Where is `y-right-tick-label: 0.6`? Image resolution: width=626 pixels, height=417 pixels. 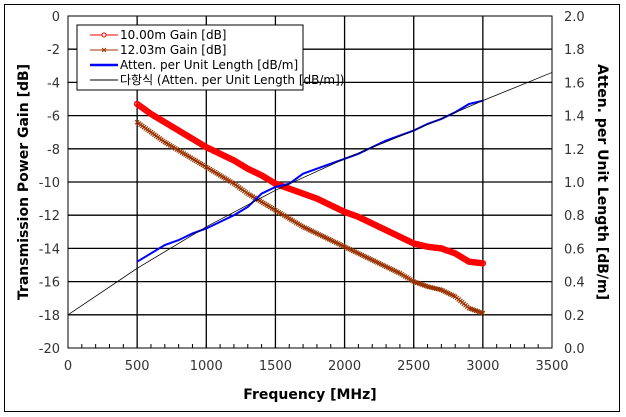
y-right-tick-label: 0.6 is located at coordinates (574, 249).